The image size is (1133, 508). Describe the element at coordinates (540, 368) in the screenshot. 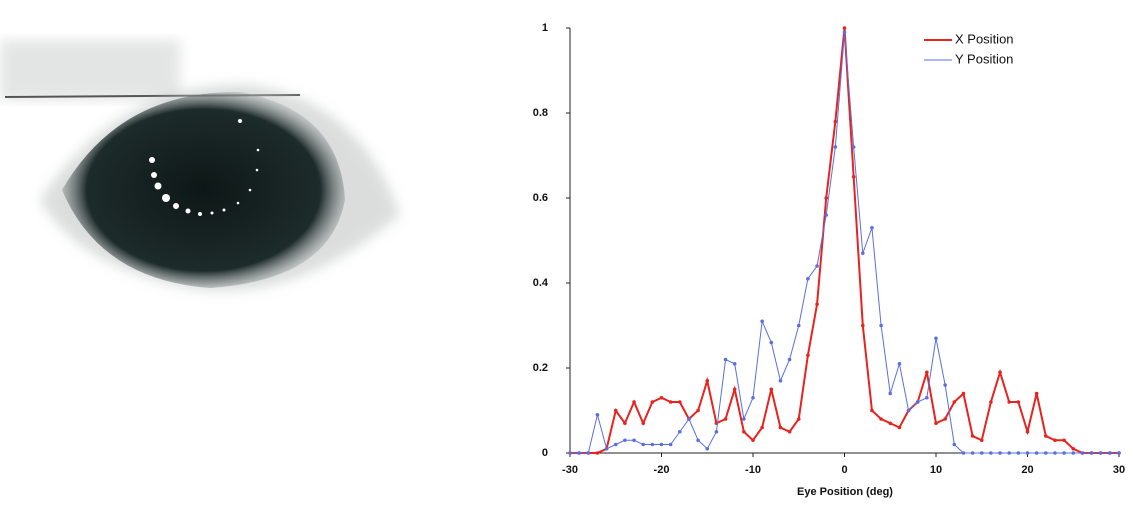

I see `y-tick-label: 0.2` at that location.